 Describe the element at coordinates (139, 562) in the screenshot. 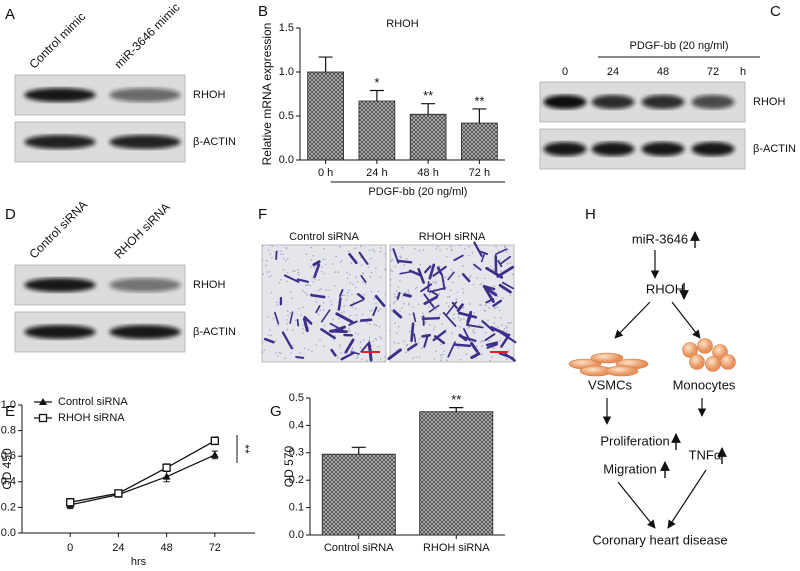

I see `x-axis-label: hrs` at that location.